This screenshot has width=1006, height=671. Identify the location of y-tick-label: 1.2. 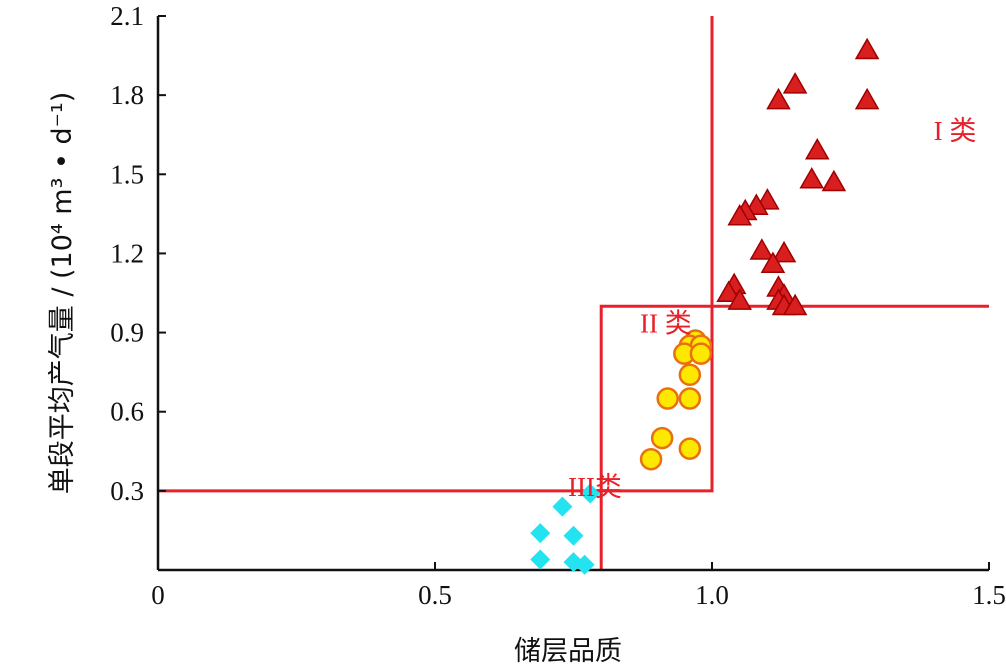
(127, 253).